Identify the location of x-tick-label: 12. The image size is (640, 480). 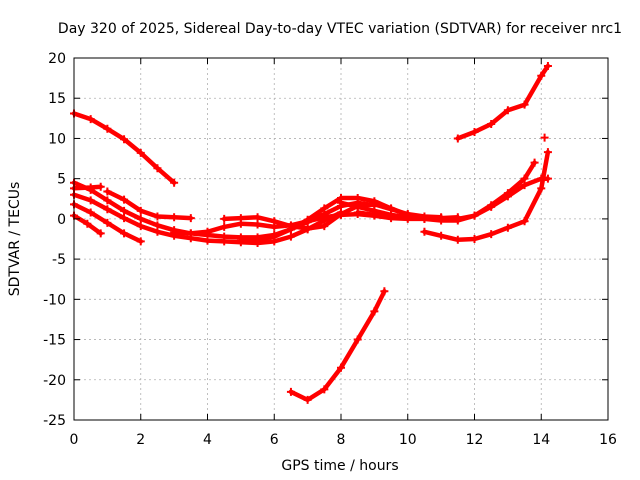
(475, 440).